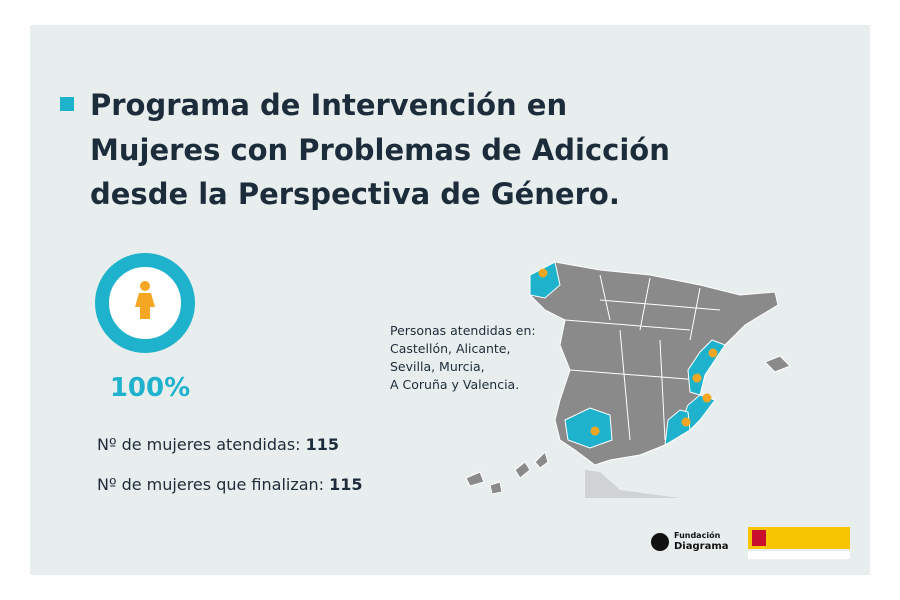 The image size is (900, 600). I want to click on map-caption: Sevilla, Murcia,, so click(437, 366).